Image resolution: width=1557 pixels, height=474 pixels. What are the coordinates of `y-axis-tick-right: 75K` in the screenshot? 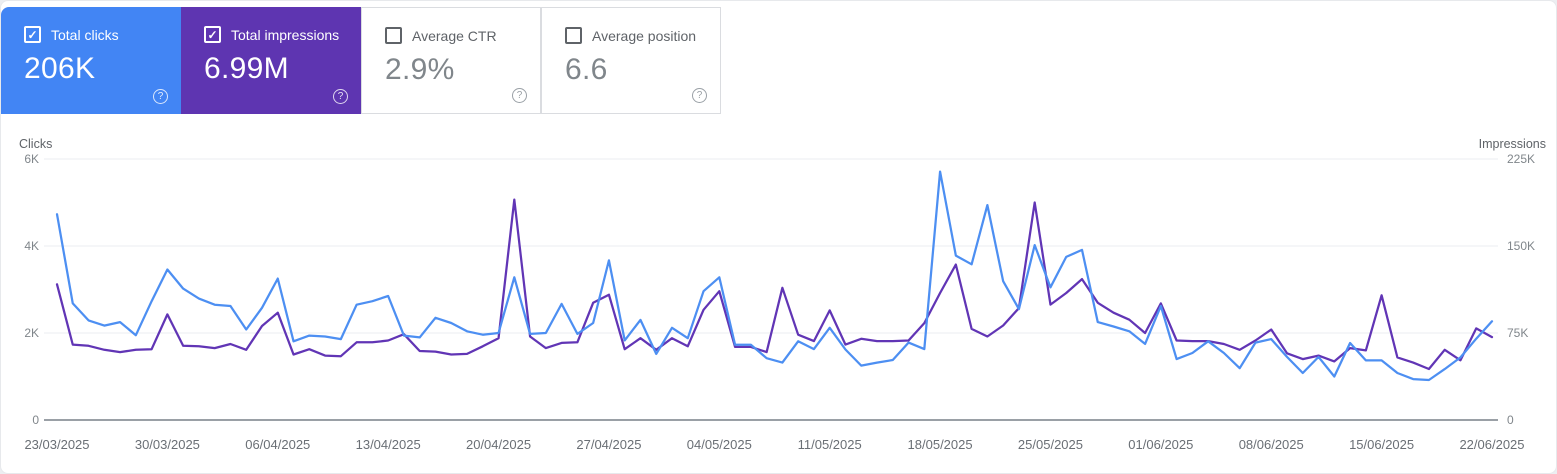 It's located at (1517, 333).